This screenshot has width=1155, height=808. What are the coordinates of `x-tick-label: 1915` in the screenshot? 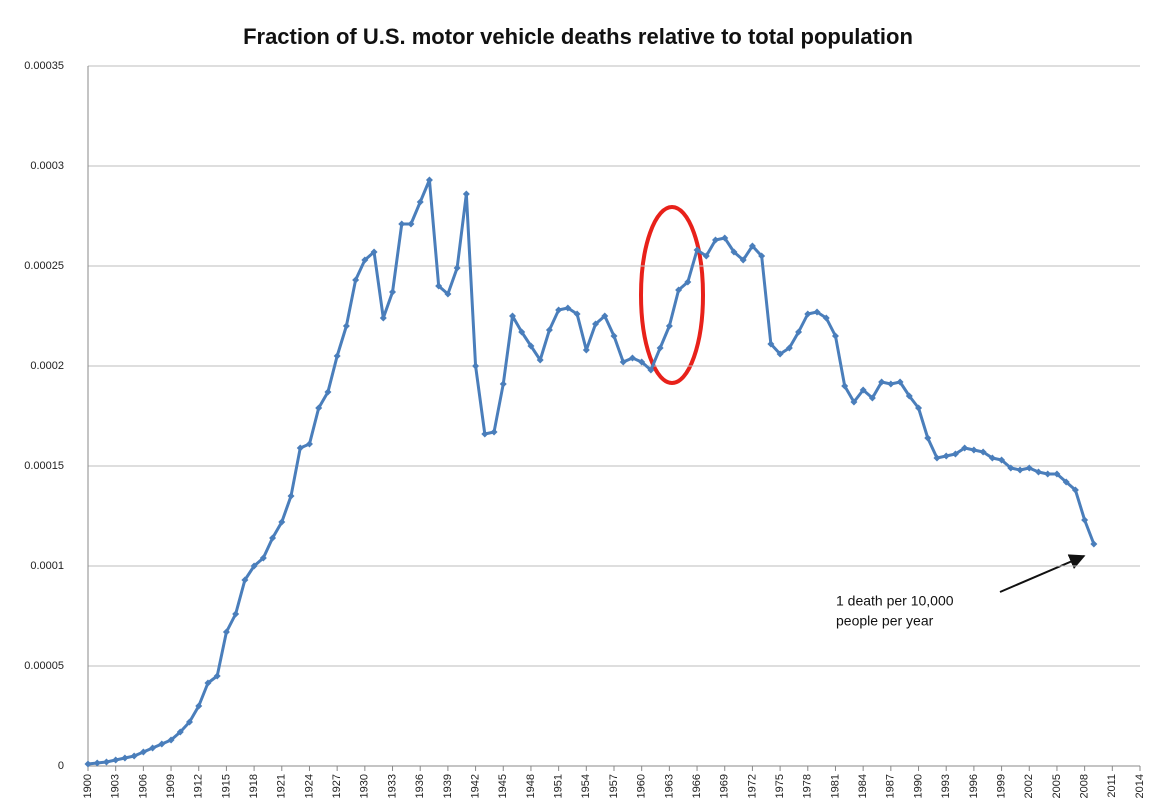 It's located at (226, 786).